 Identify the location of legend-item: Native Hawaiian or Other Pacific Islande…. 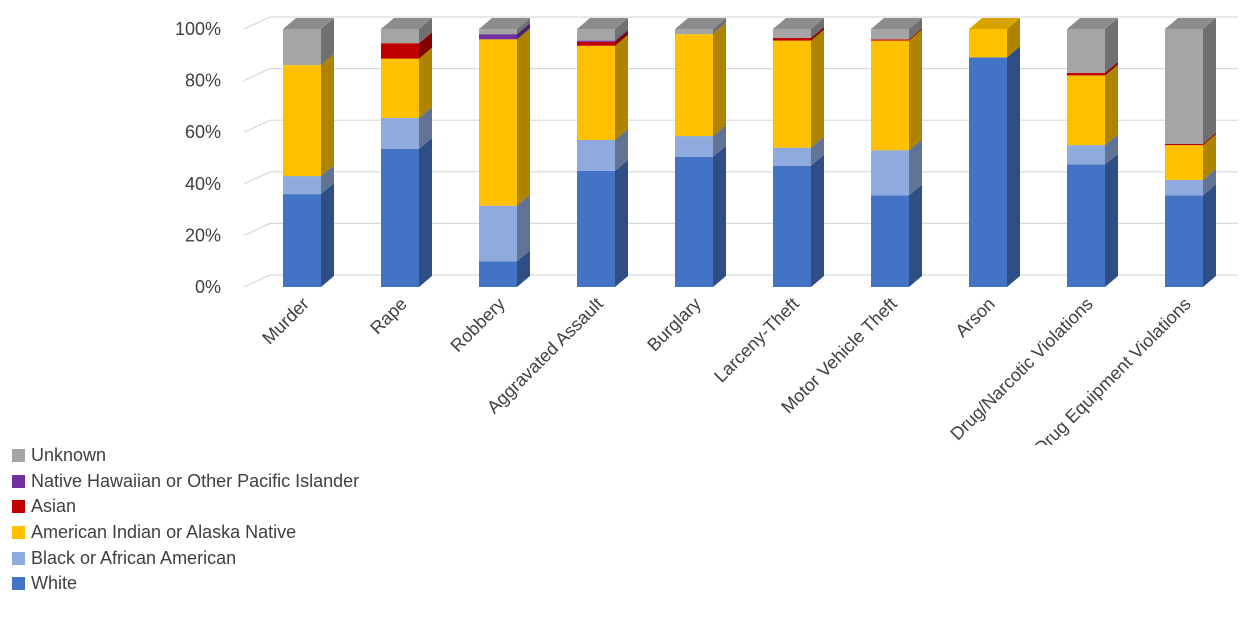
(185, 482).